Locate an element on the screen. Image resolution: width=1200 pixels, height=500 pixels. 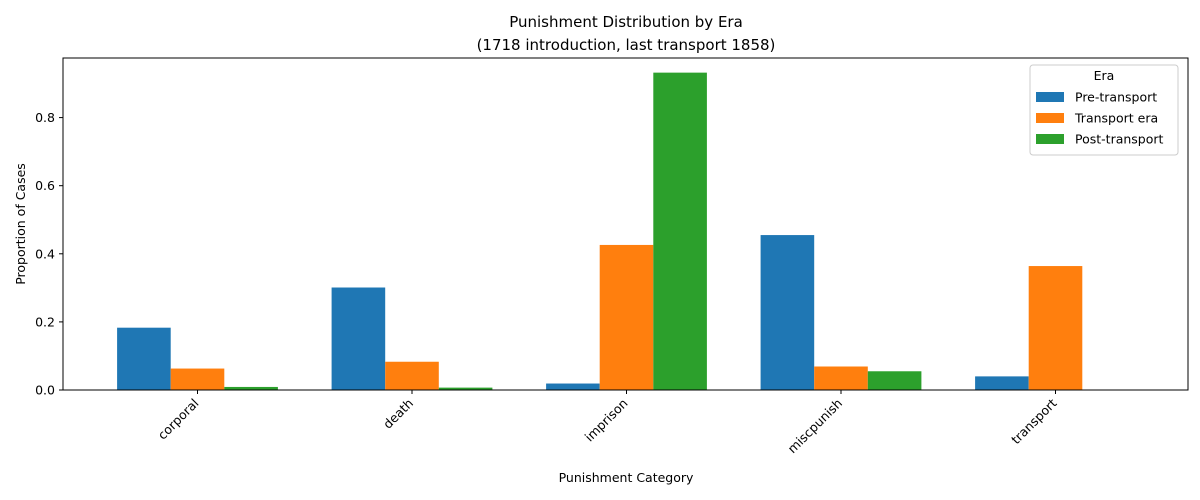
legend-swatch-pre-transport is located at coordinates (1050, 97).